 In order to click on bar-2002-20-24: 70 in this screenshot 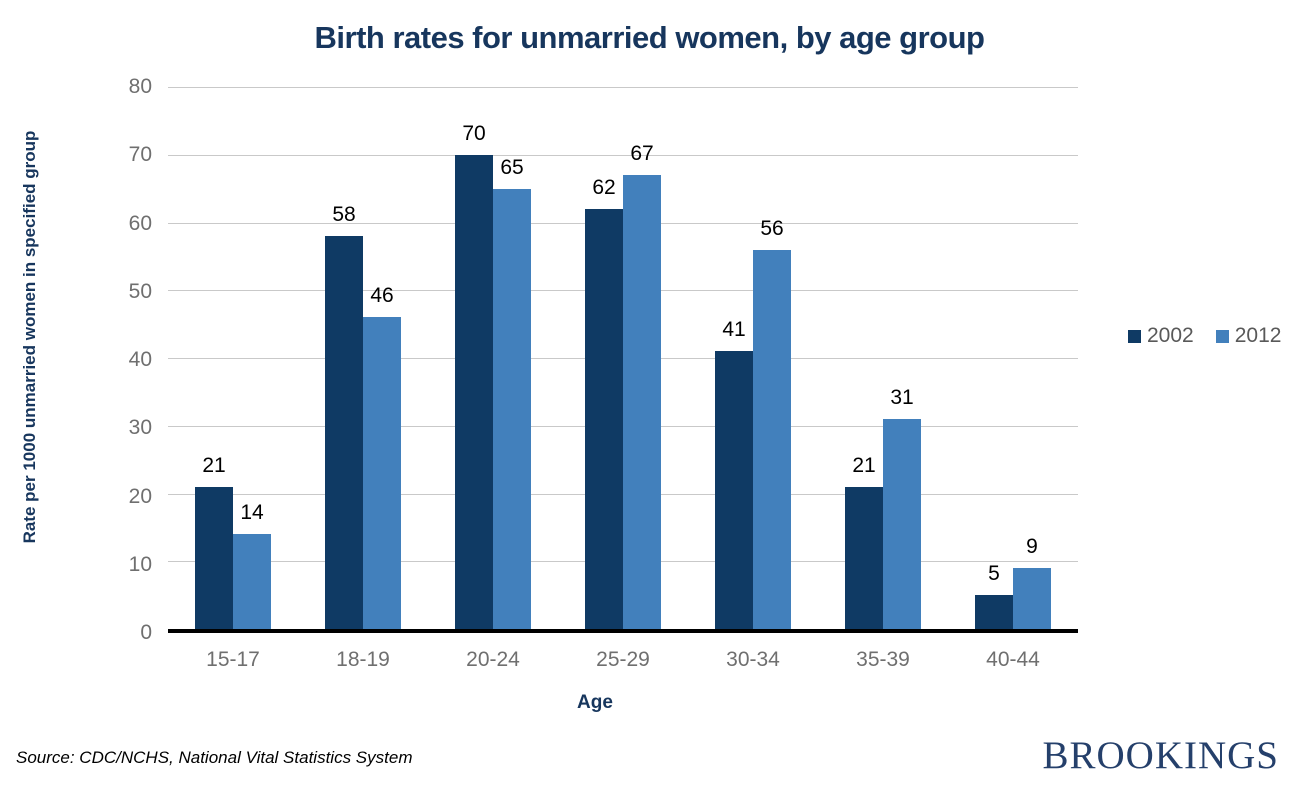, I will do `click(474, 375)`.